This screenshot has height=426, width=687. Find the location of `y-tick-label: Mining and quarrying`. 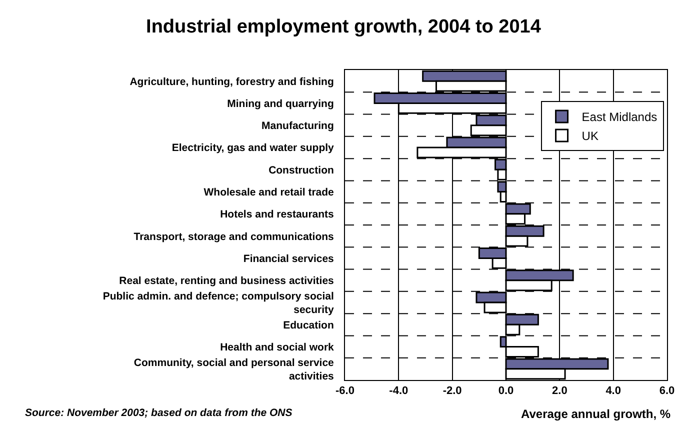

y-tick-label: Mining and quarrying is located at coordinates (280, 104).